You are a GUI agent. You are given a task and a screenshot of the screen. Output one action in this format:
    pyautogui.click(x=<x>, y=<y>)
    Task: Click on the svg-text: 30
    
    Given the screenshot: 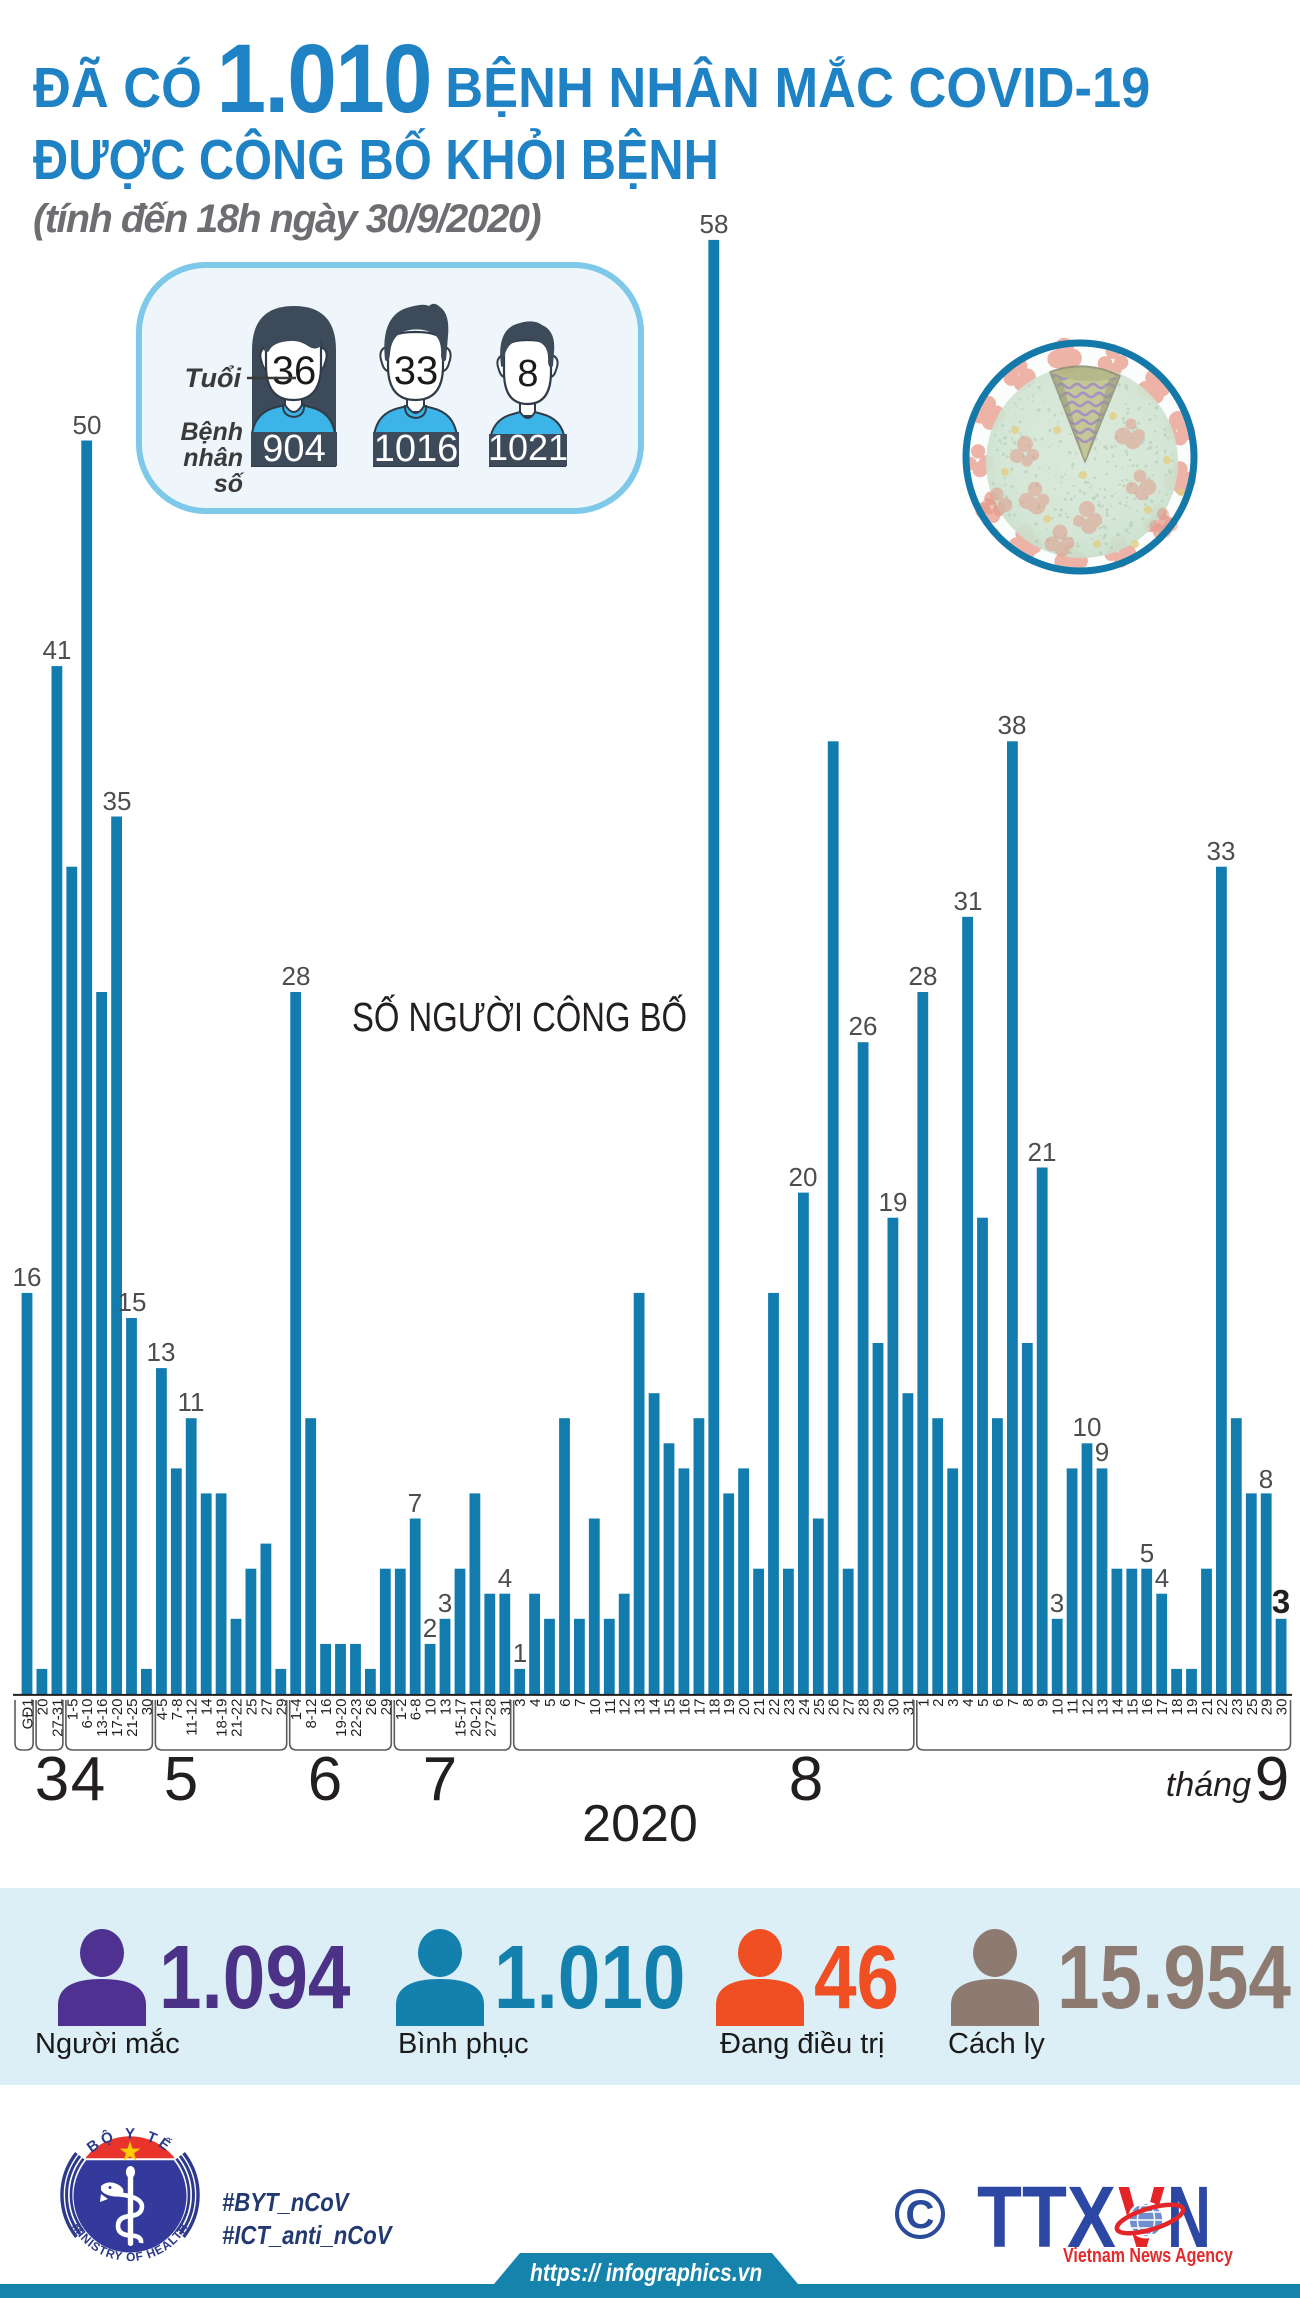 What is the action you would take?
    pyautogui.click(x=1282, y=1707)
    